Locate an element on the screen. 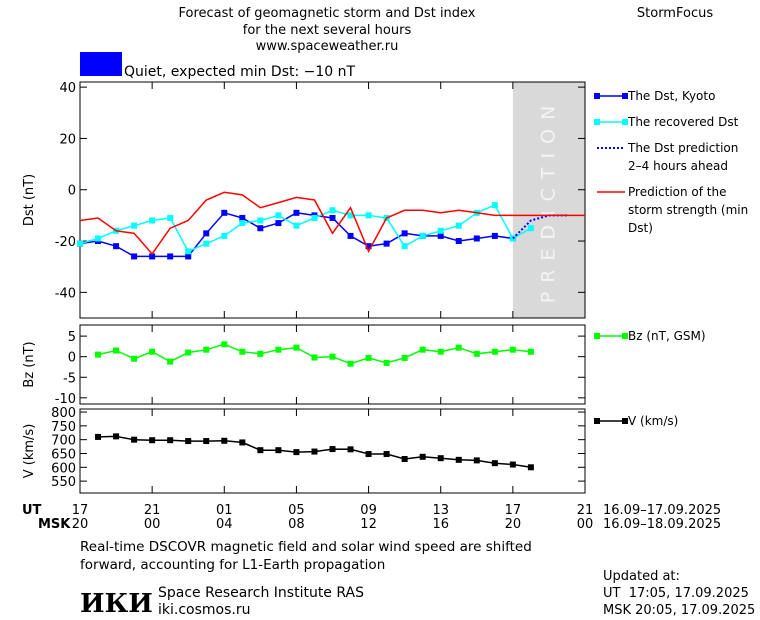 The image size is (760, 620). x-tick-label: 08 is located at coordinates (296, 524).